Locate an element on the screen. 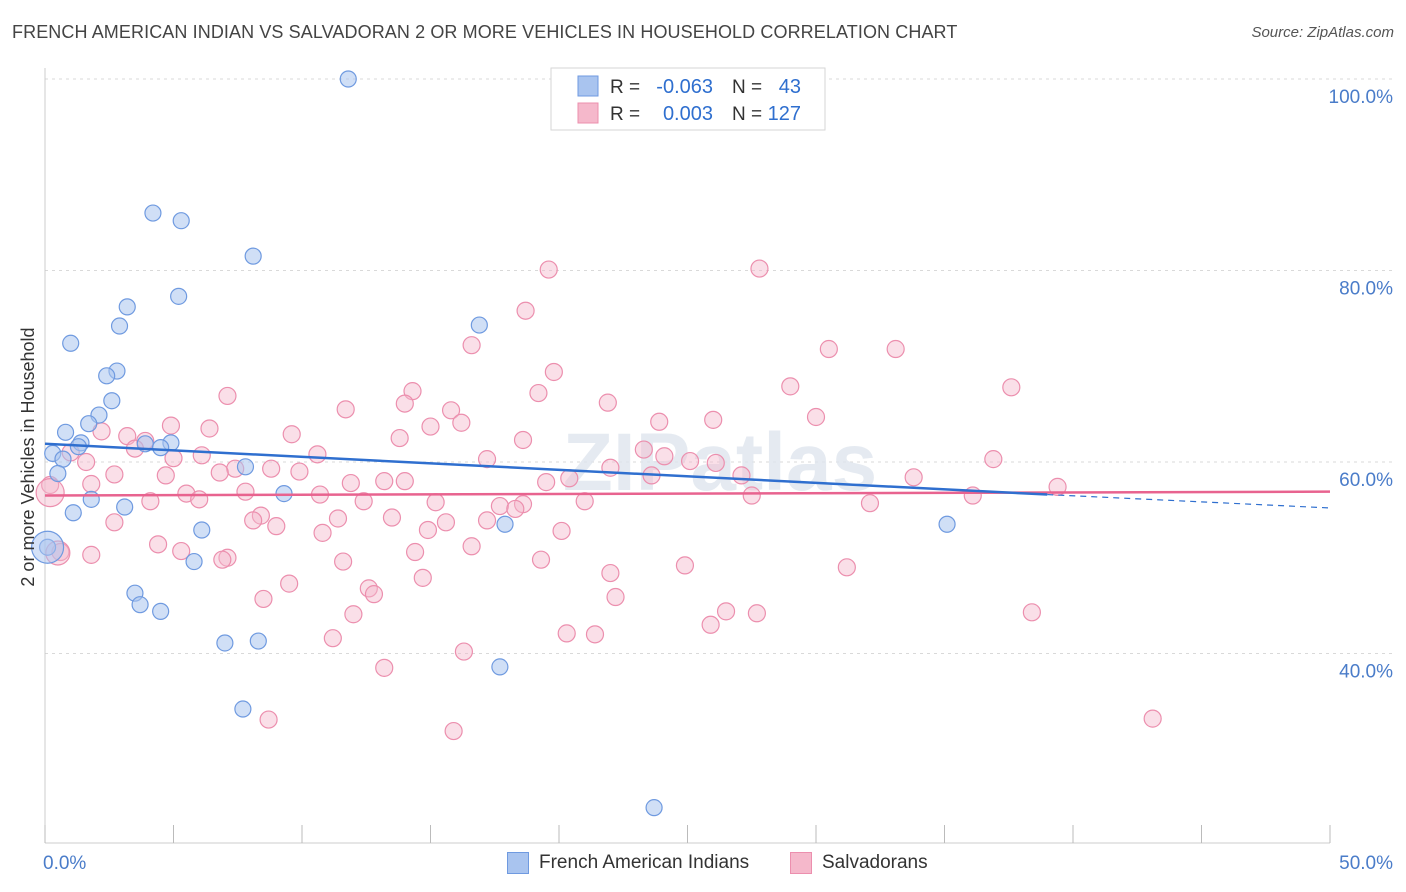  legend-item-salvadorans: Salvadorans is located at coordinates (859, 863).